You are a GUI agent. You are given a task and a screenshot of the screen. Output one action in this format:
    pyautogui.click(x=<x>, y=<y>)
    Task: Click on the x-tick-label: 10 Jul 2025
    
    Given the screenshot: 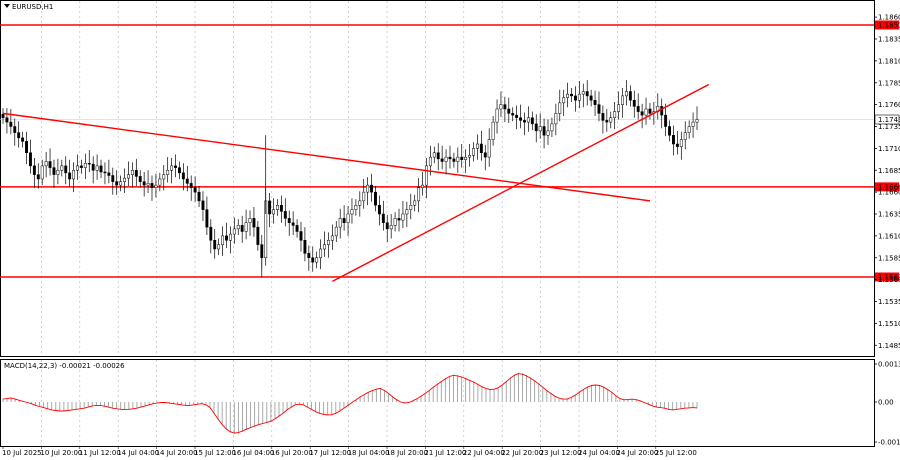 What is the action you would take?
    pyautogui.click(x=22, y=453)
    